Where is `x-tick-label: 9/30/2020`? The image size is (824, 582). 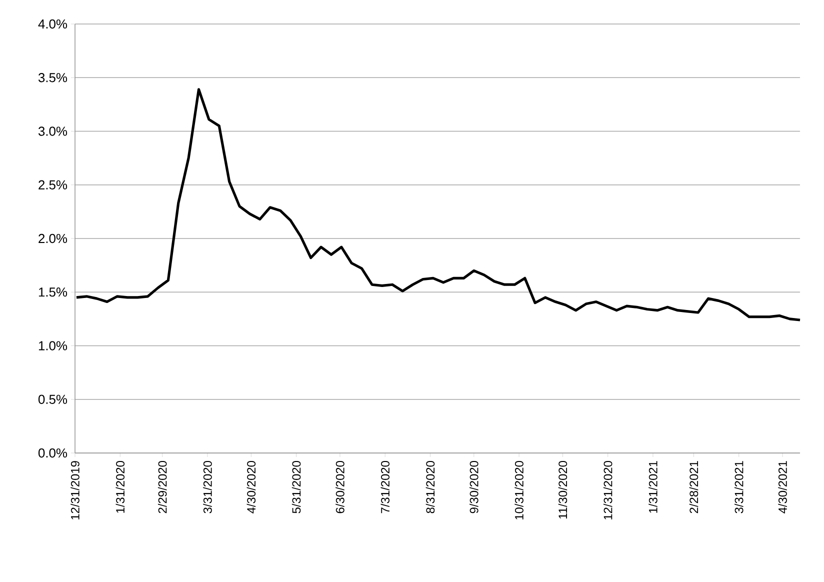 x-tick-label: 9/30/2020 is located at coordinates (474, 487).